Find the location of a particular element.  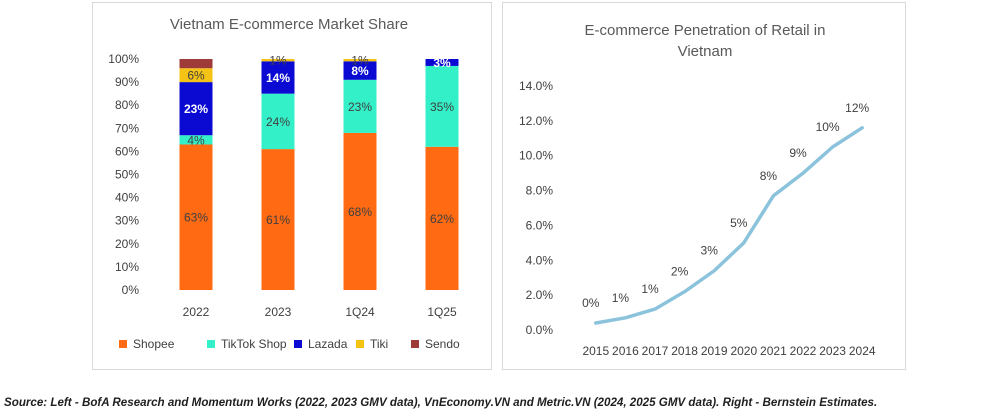

data-label: 24% is located at coordinates (278, 122).